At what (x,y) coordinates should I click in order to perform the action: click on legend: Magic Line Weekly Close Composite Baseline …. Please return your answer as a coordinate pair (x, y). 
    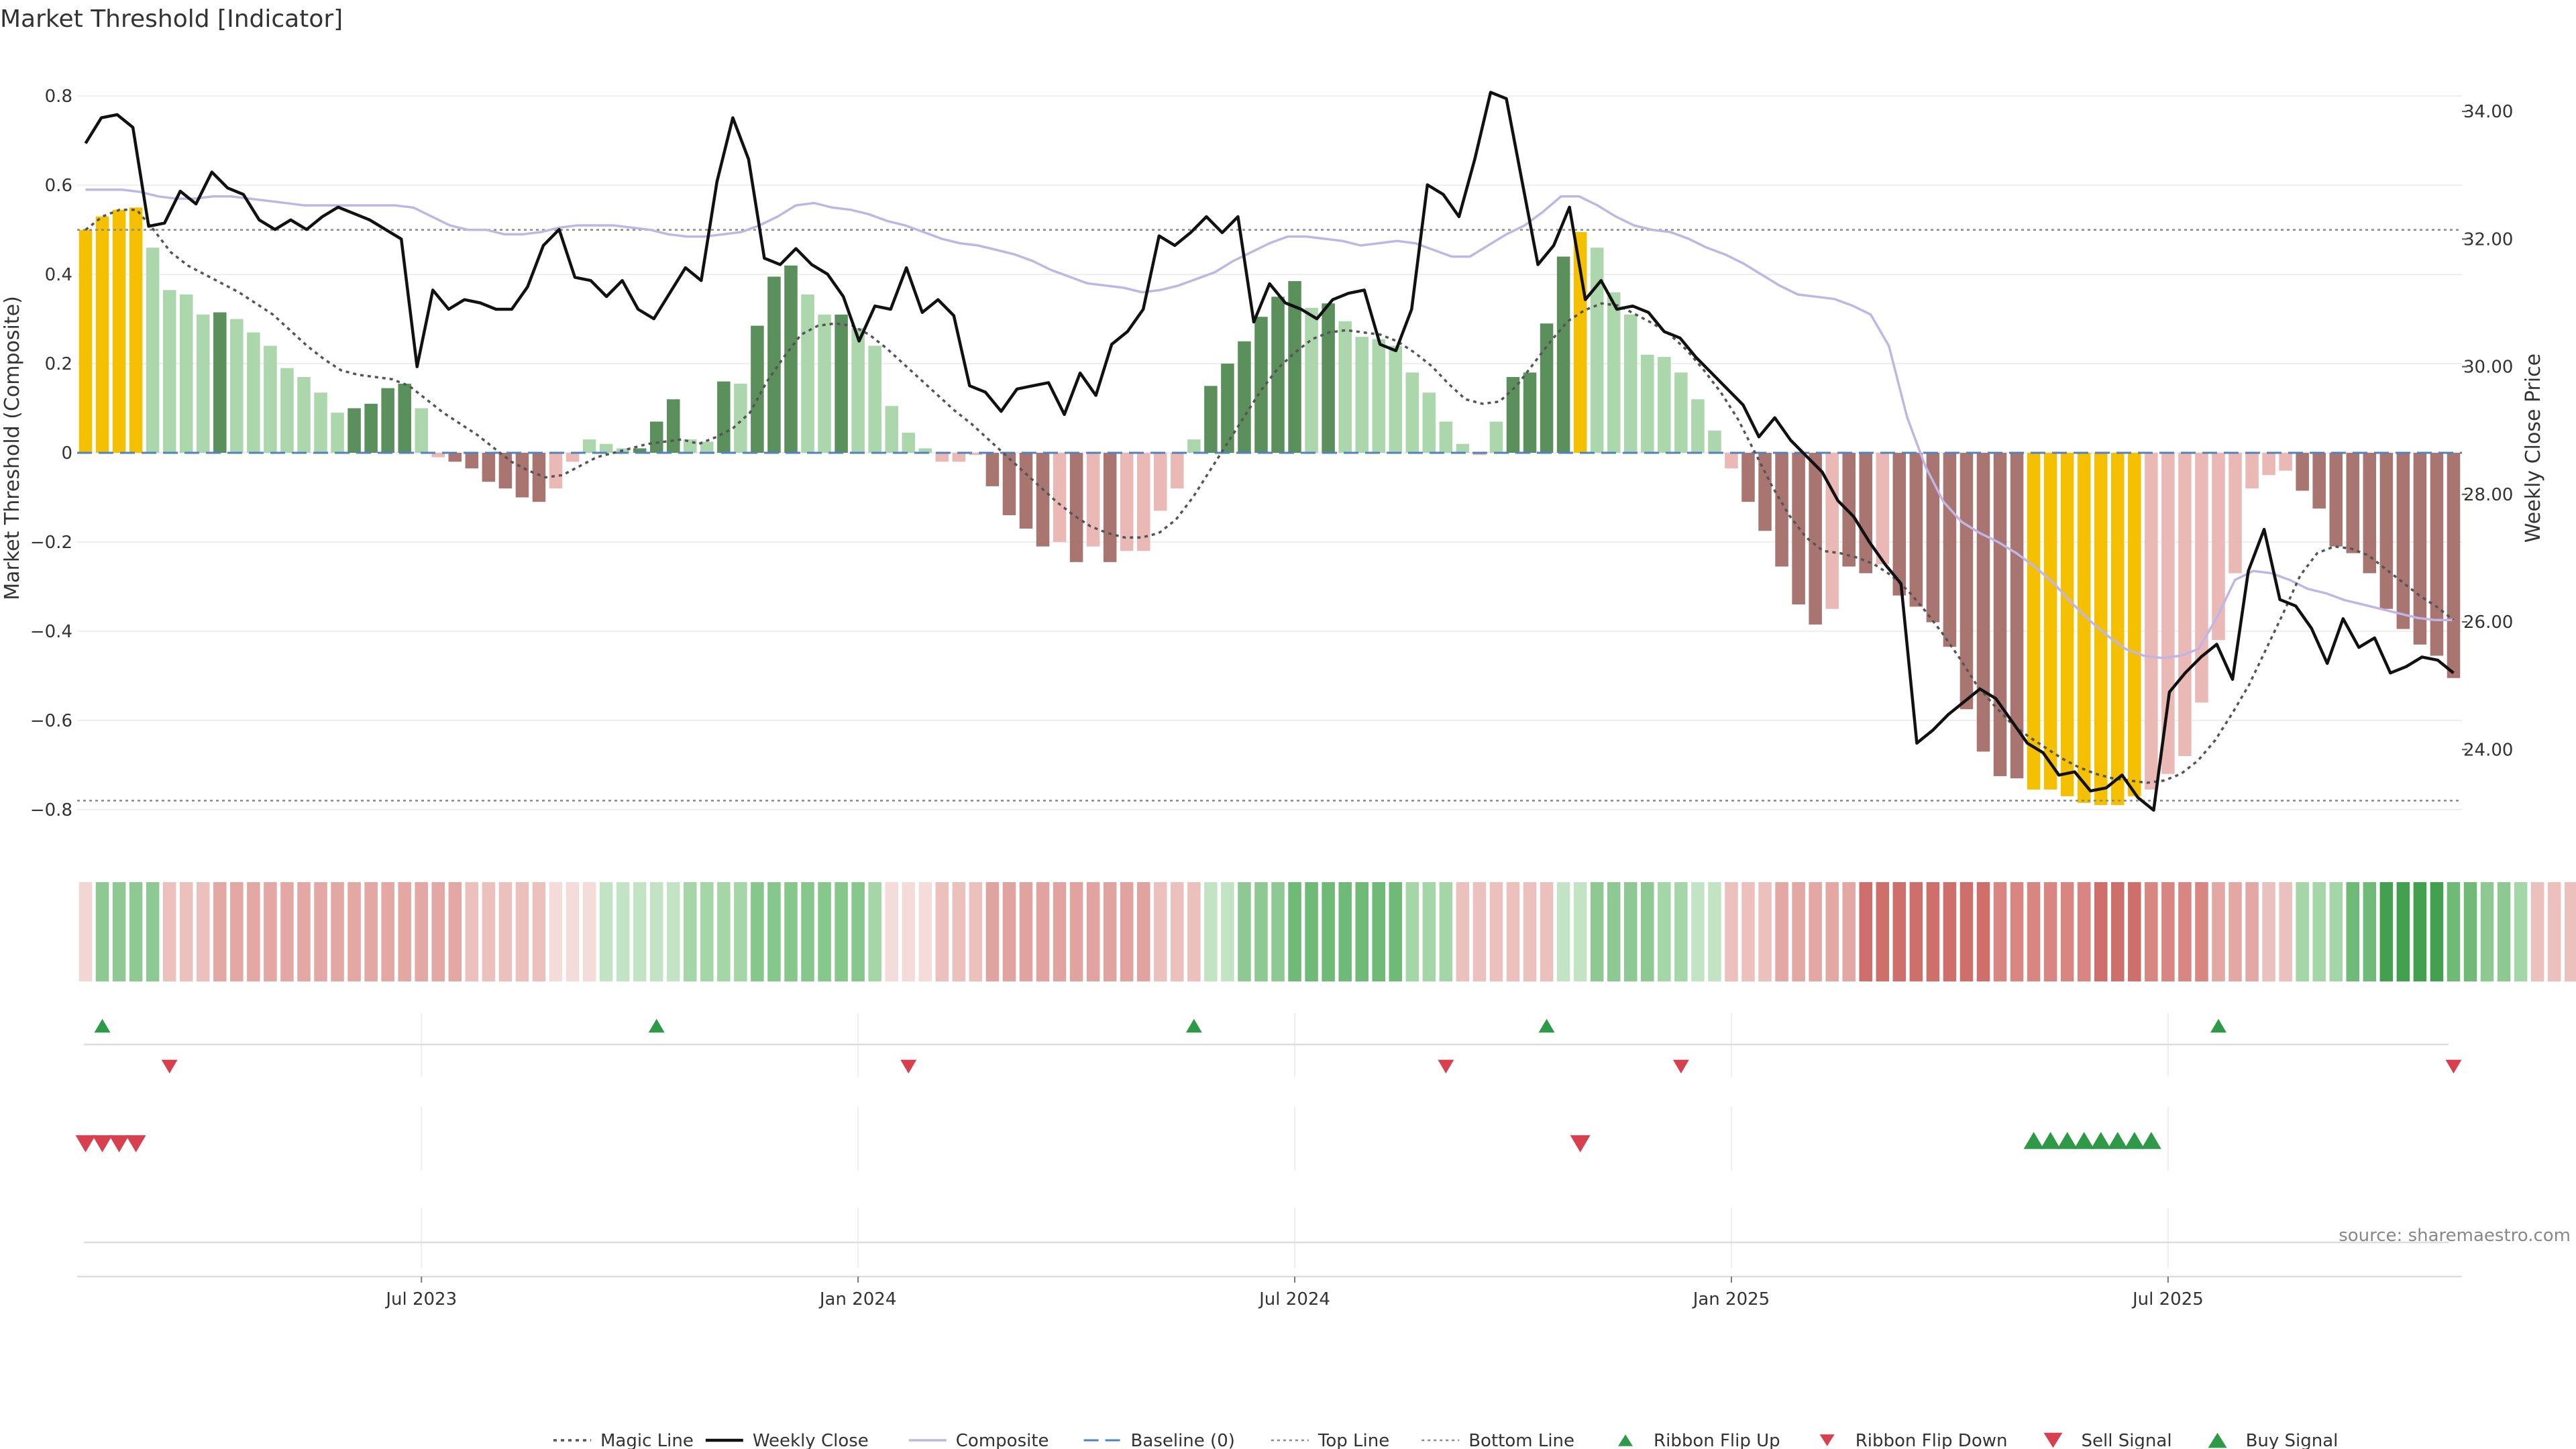
    Looking at the image, I should click on (1445, 1440).